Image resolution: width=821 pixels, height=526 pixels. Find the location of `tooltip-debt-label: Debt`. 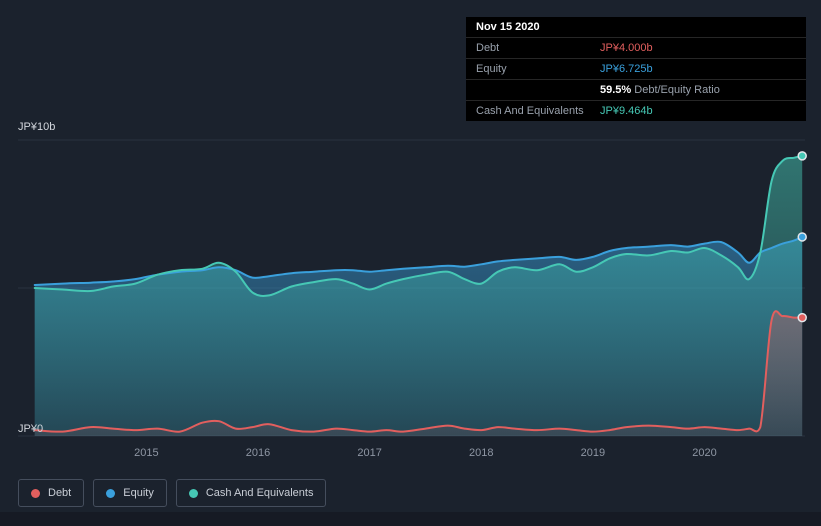

tooltip-debt-label: Debt is located at coordinates (488, 48).